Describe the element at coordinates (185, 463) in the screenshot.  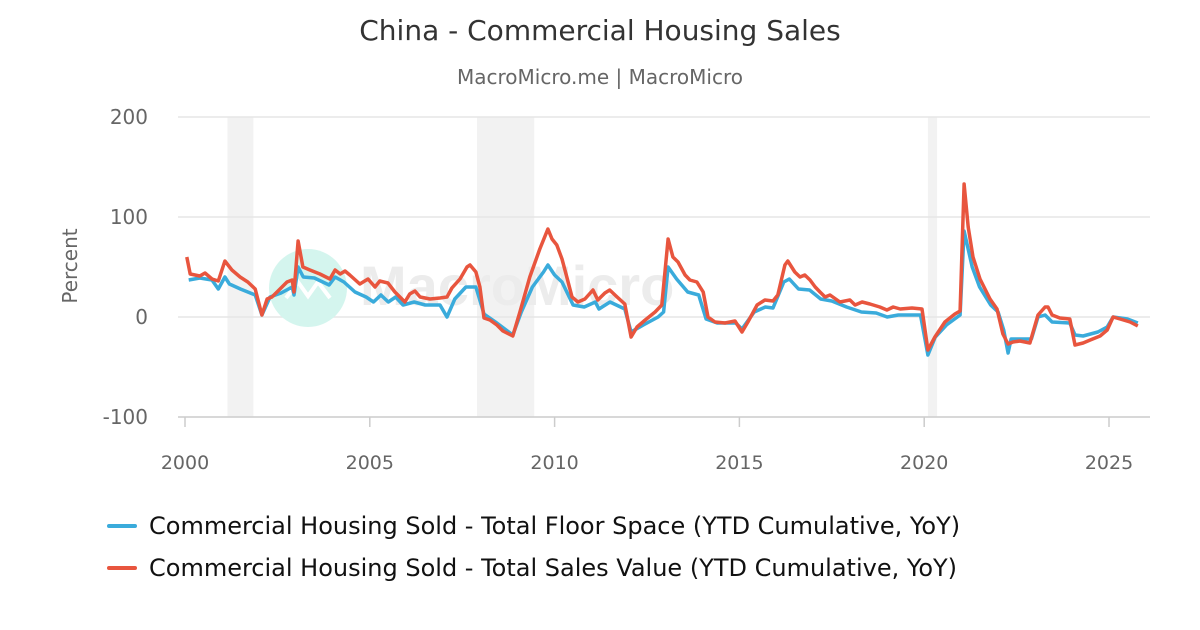
I see `x-tick-label: 2000` at that location.